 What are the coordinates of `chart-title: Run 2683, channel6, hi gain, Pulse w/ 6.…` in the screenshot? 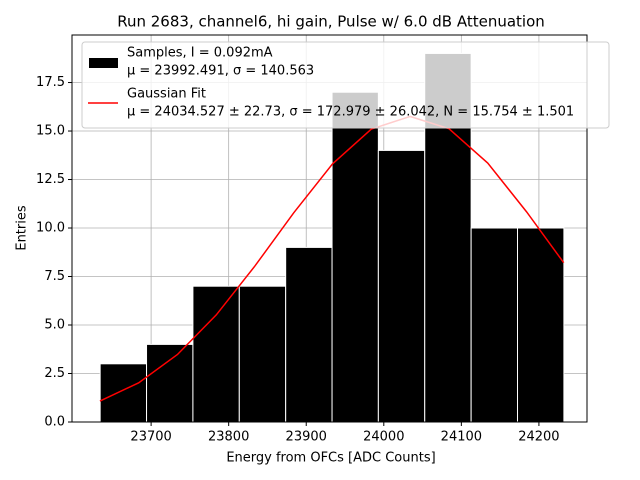 It's located at (331, 22).